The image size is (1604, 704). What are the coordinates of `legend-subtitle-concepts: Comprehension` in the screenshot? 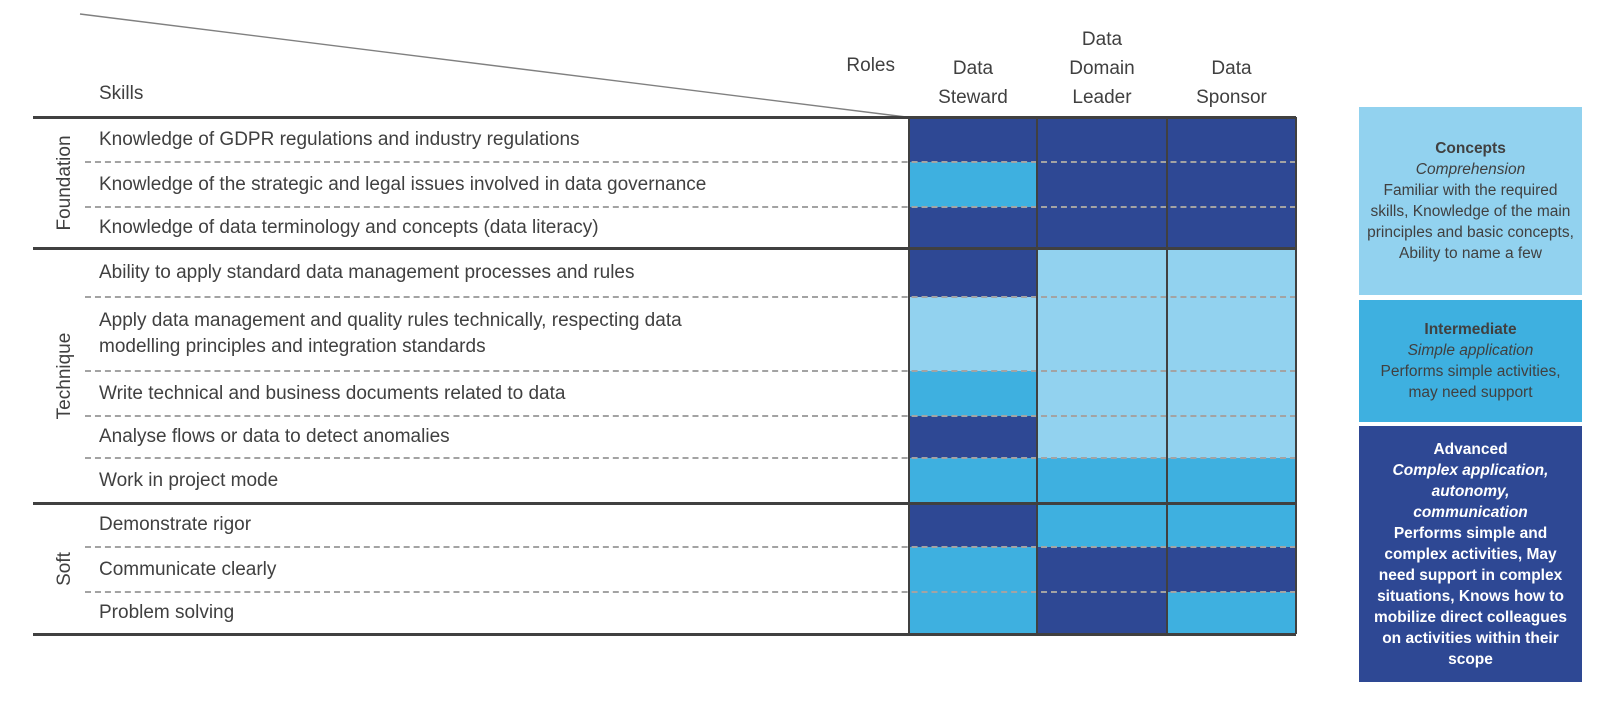 It's located at (1470, 169).